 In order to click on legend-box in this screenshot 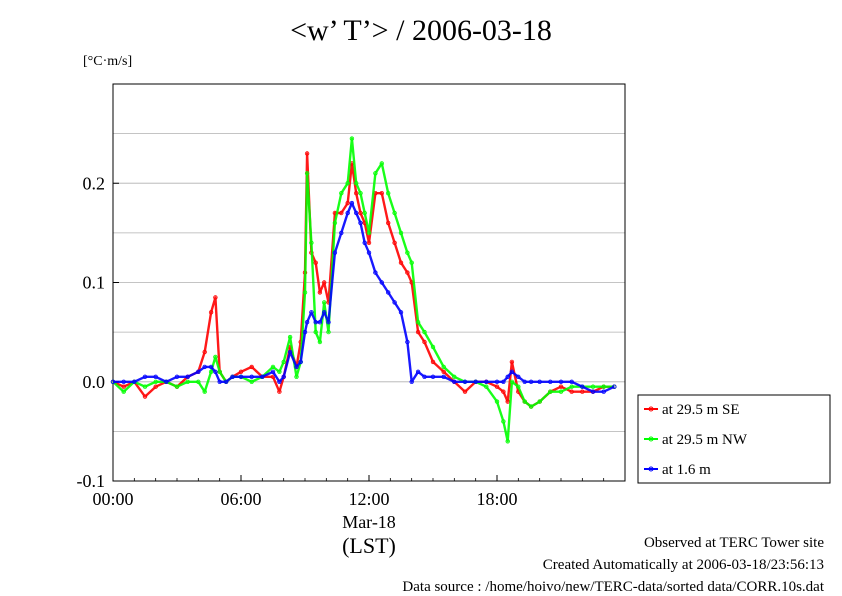, I will do `click(734, 439)`.